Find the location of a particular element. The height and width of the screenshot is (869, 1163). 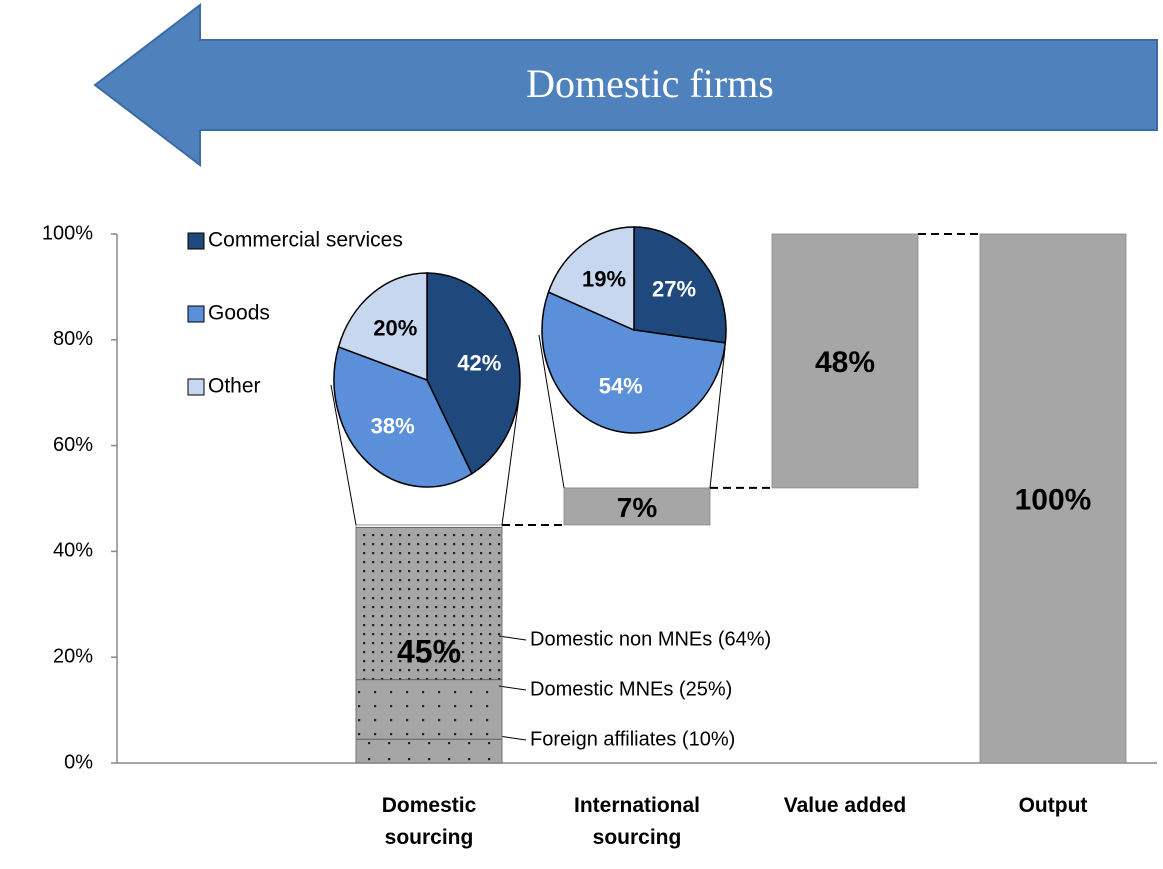

pie-label: 38% is located at coordinates (393, 426).